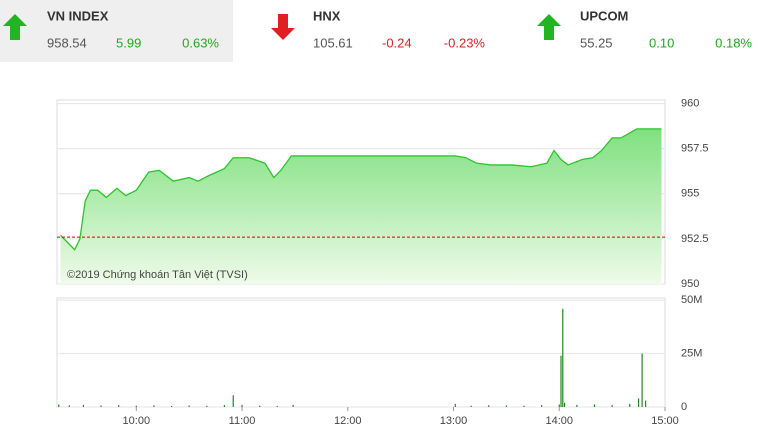 The height and width of the screenshot is (435, 764). Describe the element at coordinates (128, 42) in the screenshot. I see `index-change: 5.99` at that location.